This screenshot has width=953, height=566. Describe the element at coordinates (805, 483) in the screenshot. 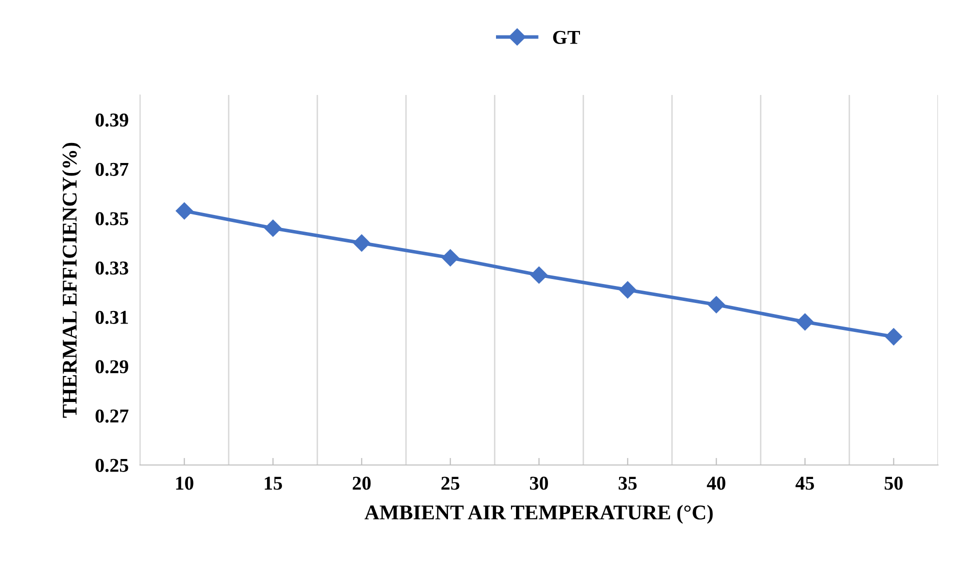

I see `x-tick-label: 45` at that location.